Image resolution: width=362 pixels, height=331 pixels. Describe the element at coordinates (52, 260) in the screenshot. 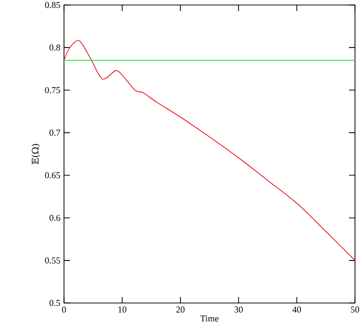

I see `y-tick-label: 0.55` at that location.